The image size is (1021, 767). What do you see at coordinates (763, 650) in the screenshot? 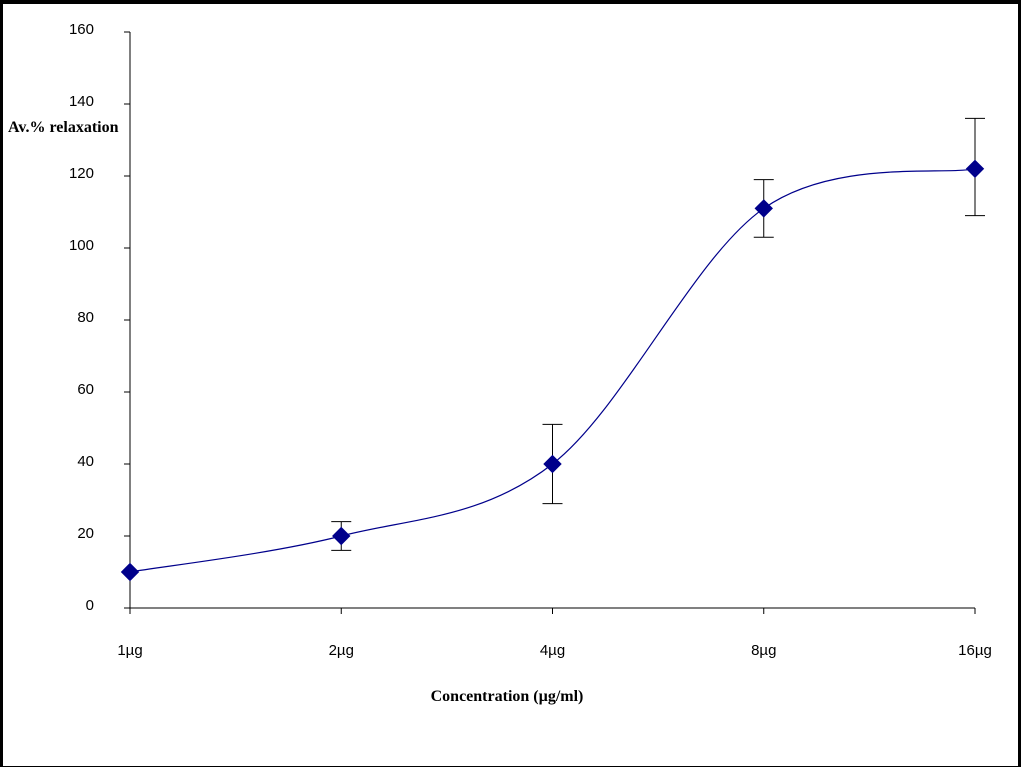
I see `x-tick-label: 8µg` at bounding box center [763, 650].